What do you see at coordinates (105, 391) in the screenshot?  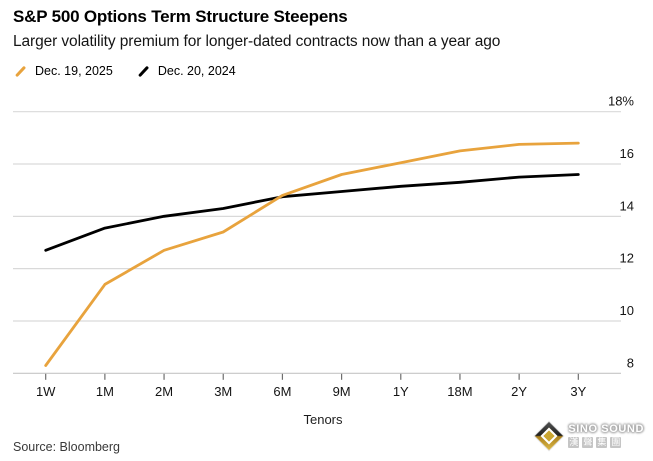 I see `x-tick-label: 1M` at bounding box center [105, 391].